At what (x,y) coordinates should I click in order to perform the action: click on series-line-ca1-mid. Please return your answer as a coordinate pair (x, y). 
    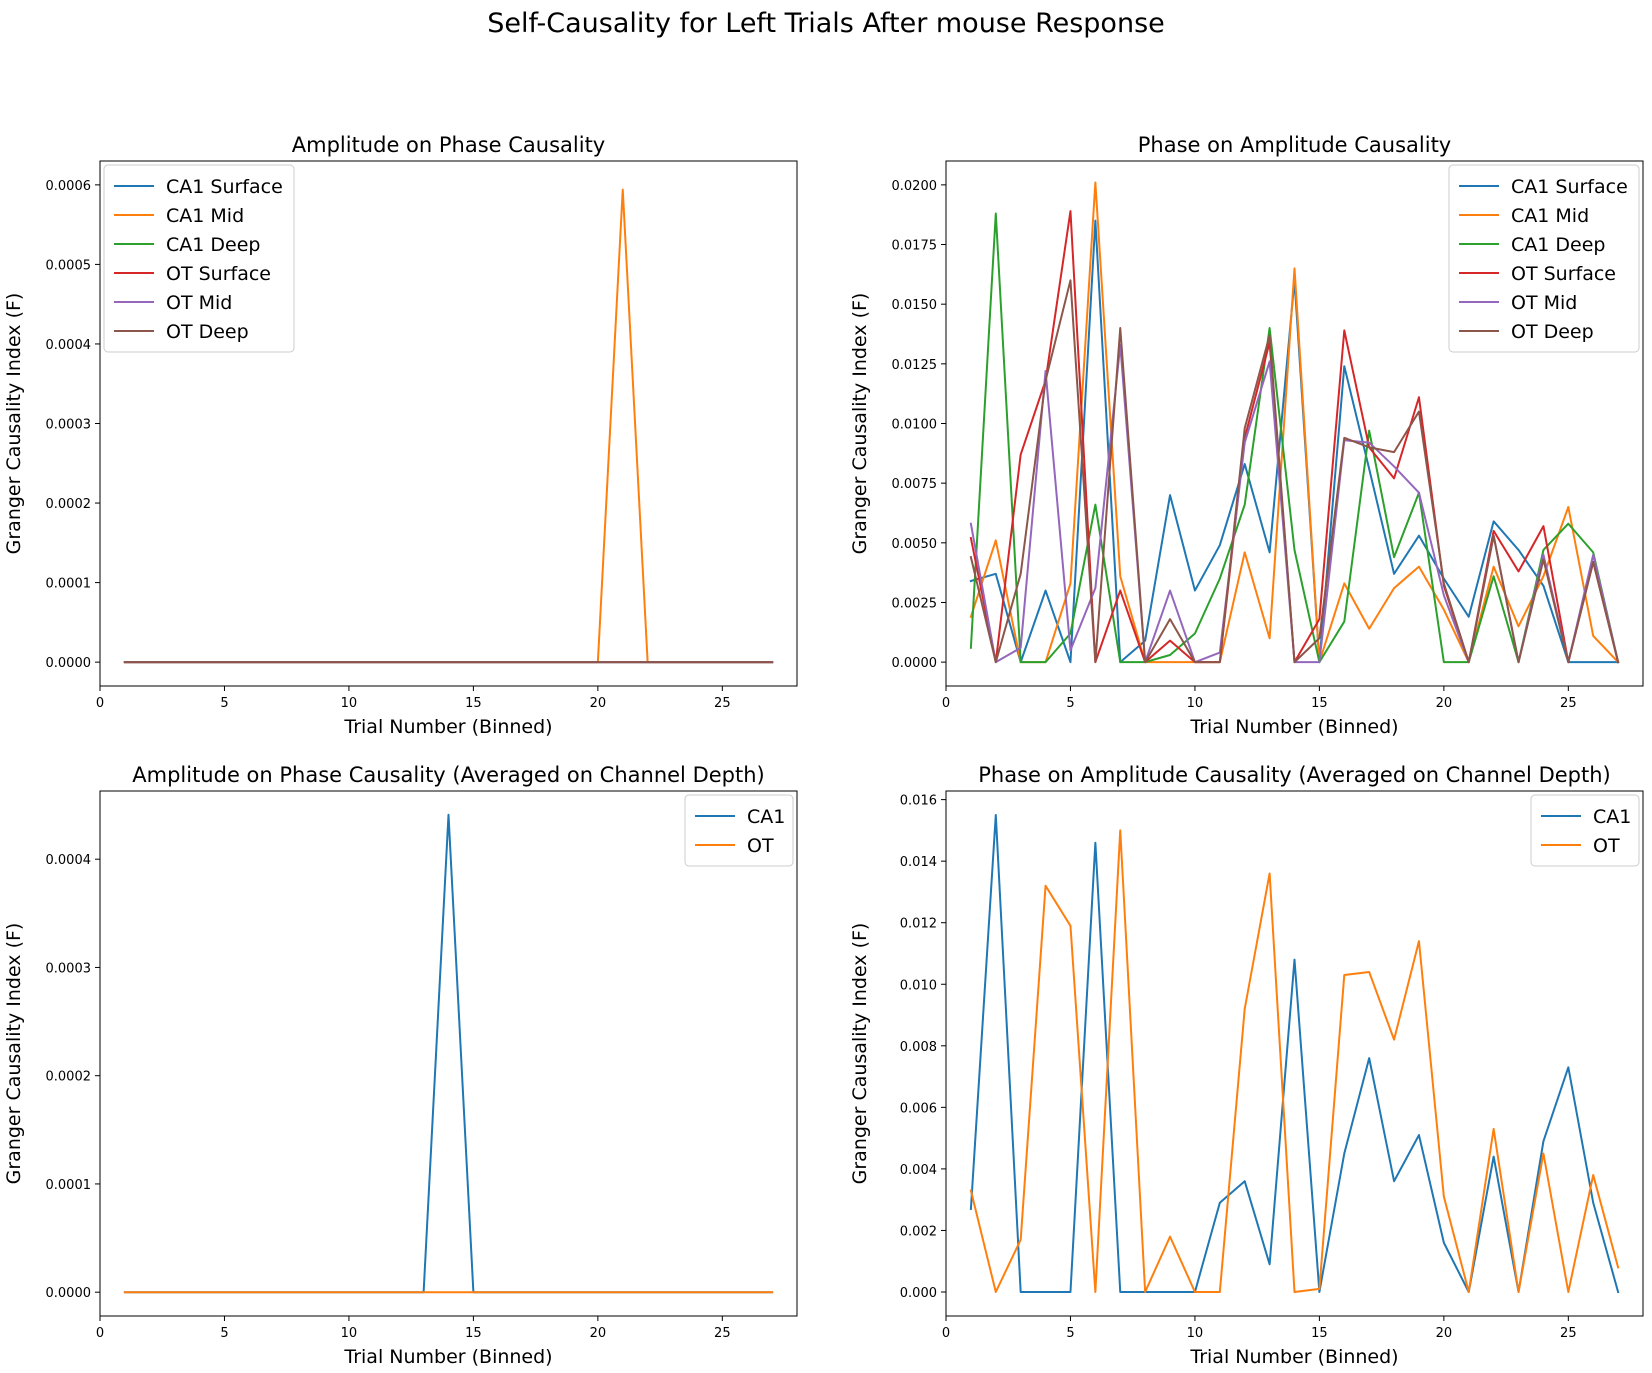
    Looking at the image, I should click on (1294, 422).